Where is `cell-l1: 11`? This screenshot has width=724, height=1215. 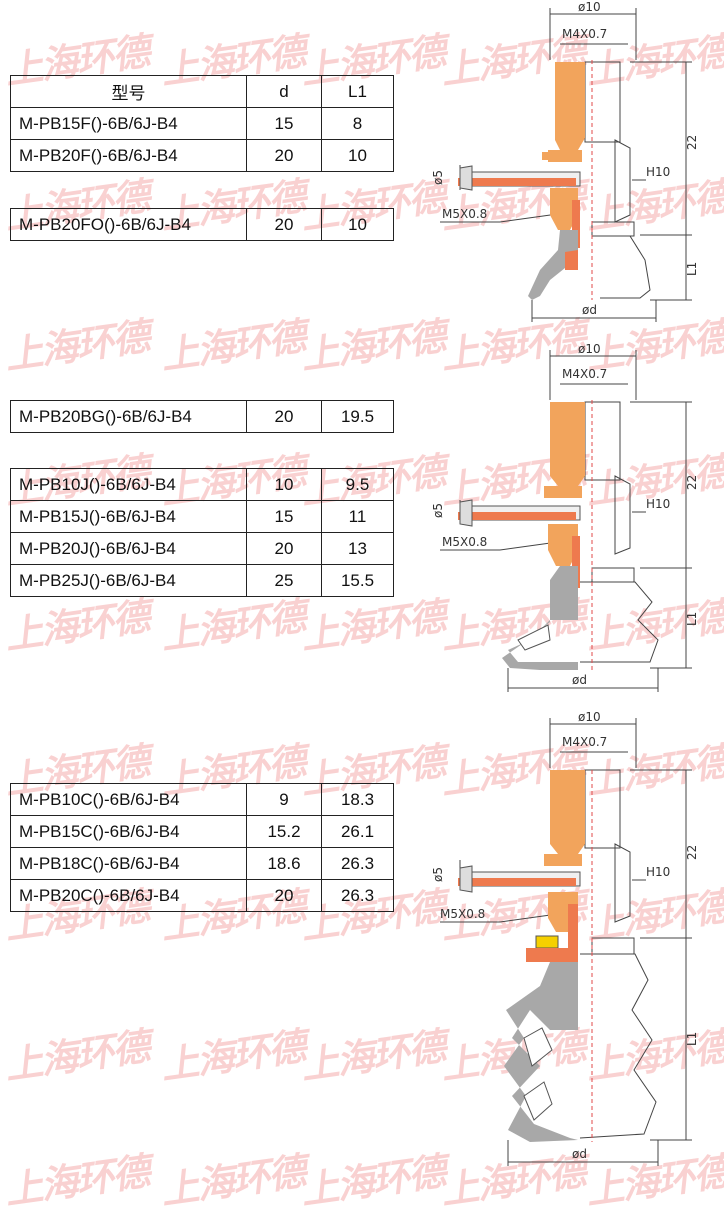
cell-l1: 11 is located at coordinates (357, 516).